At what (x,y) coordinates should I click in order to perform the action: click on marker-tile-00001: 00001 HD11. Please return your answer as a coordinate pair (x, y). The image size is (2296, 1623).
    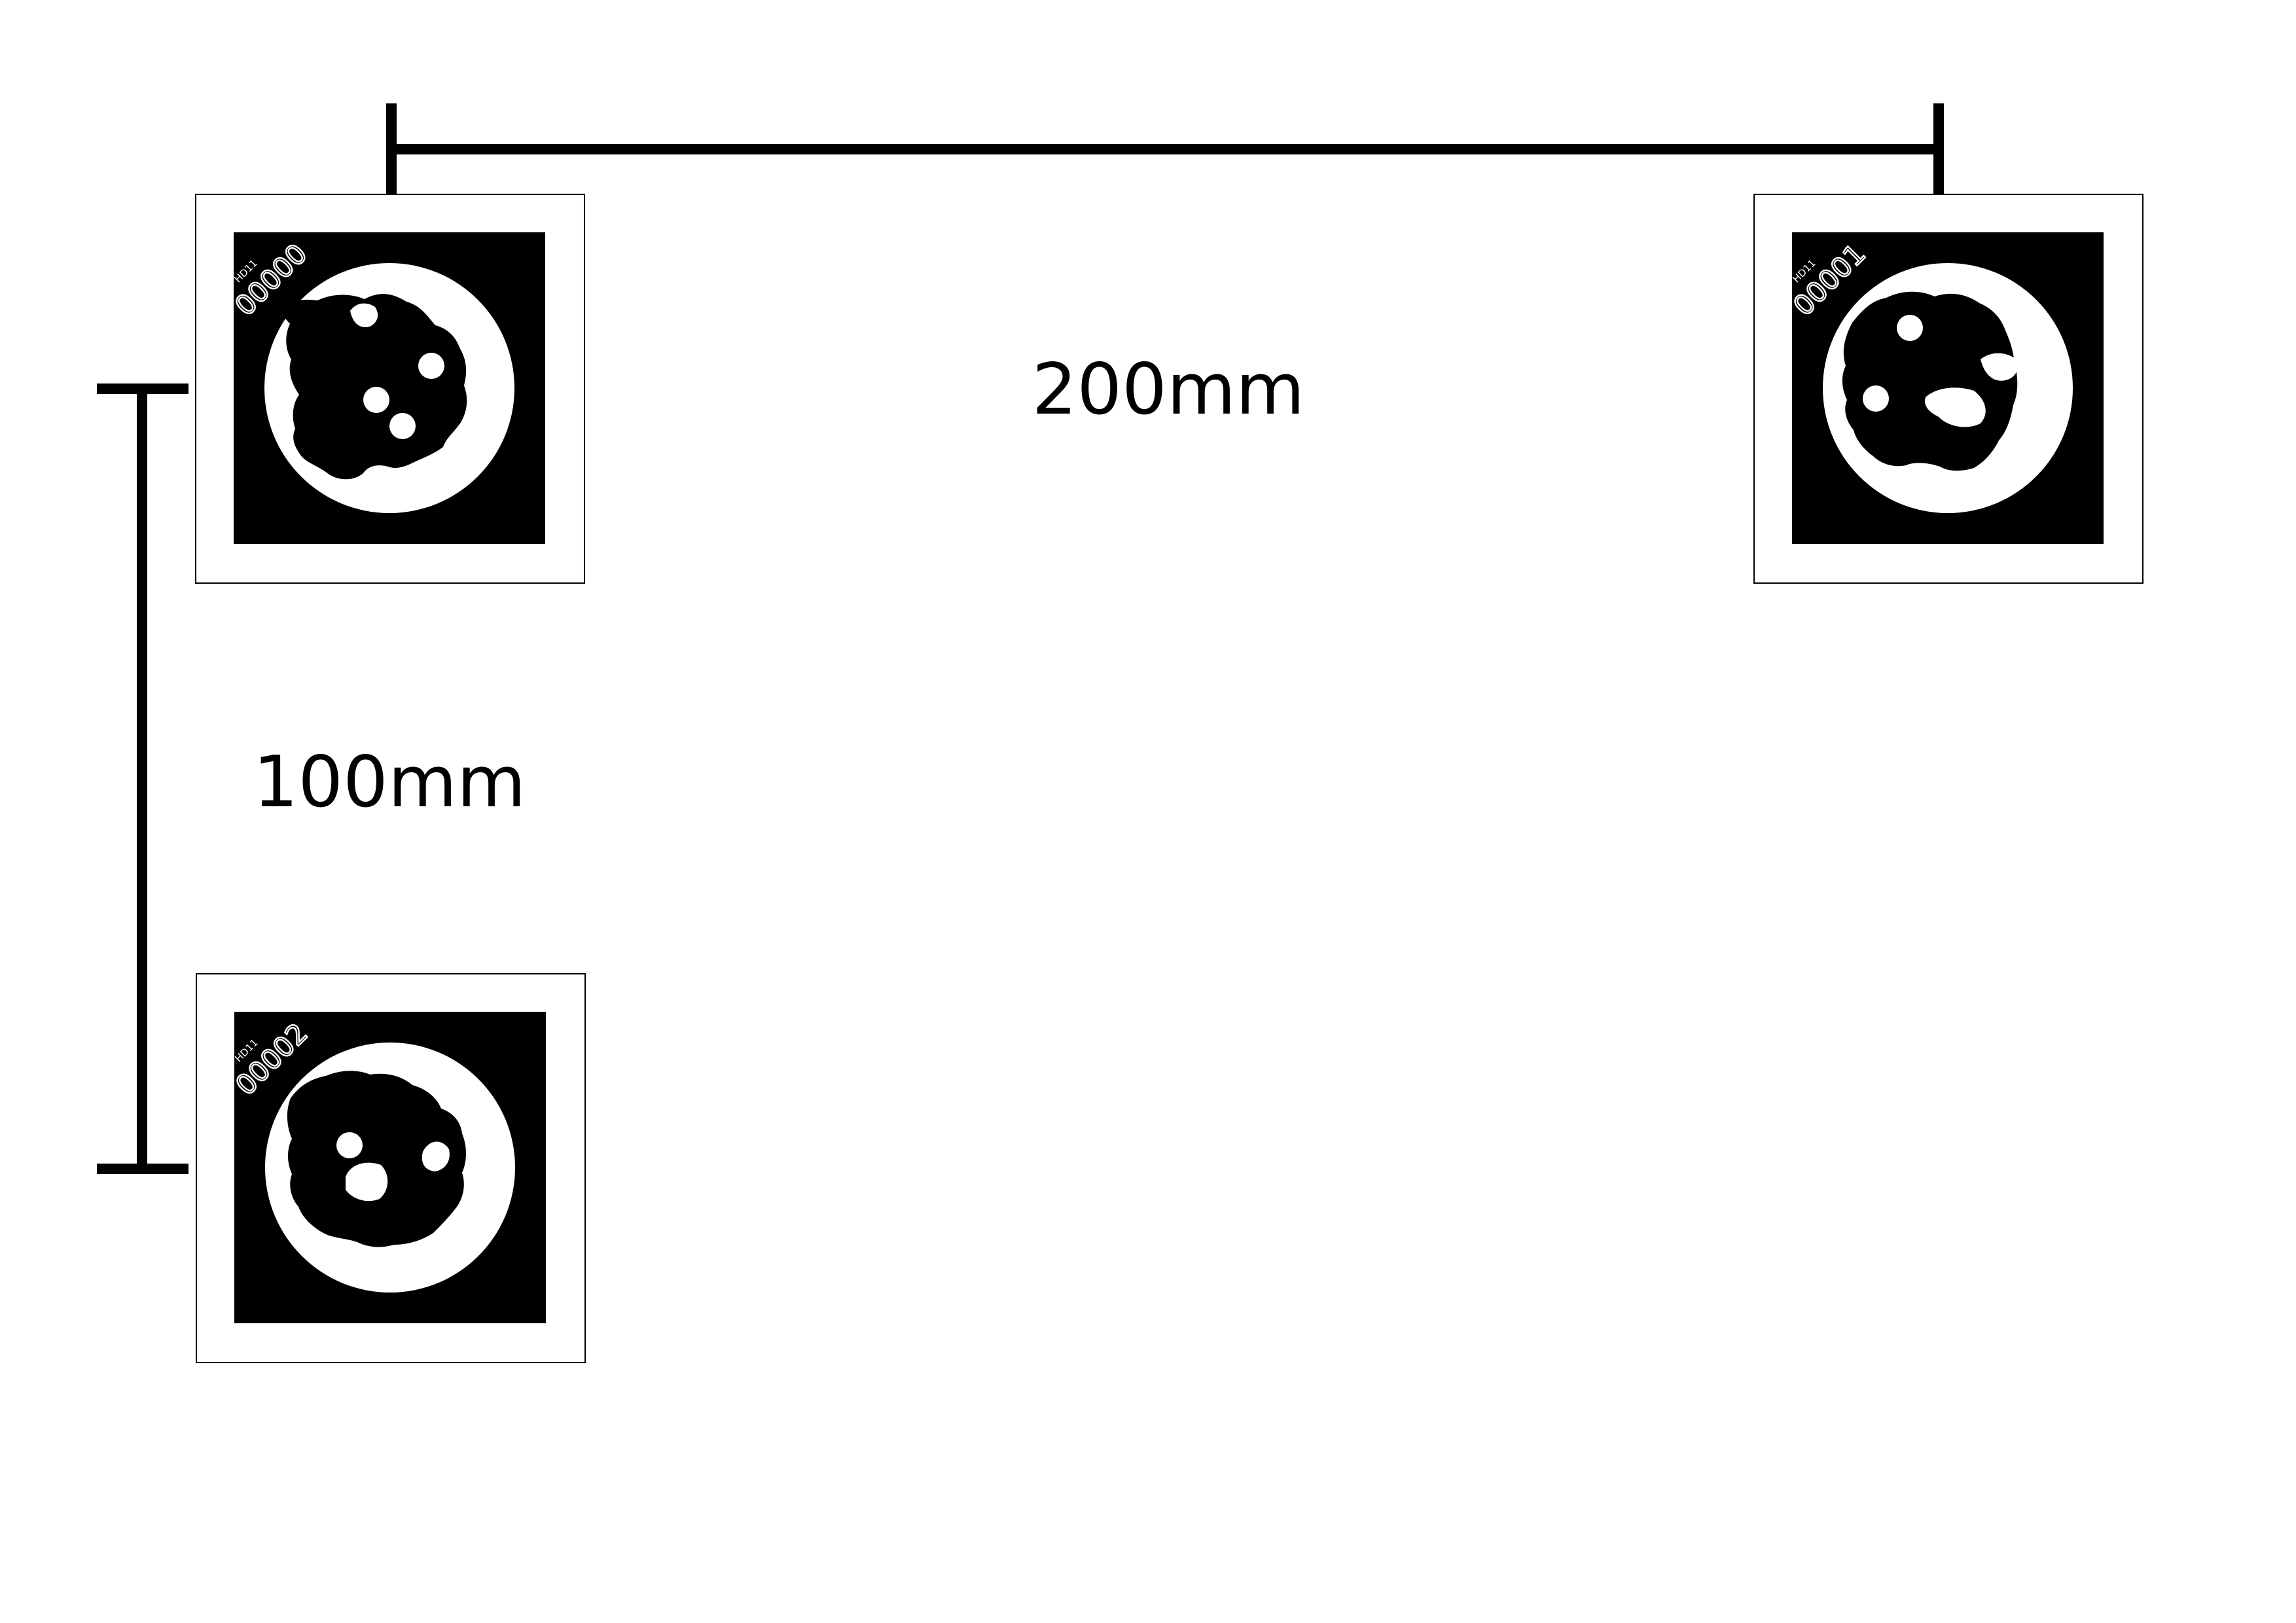
    Looking at the image, I should click on (1948, 389).